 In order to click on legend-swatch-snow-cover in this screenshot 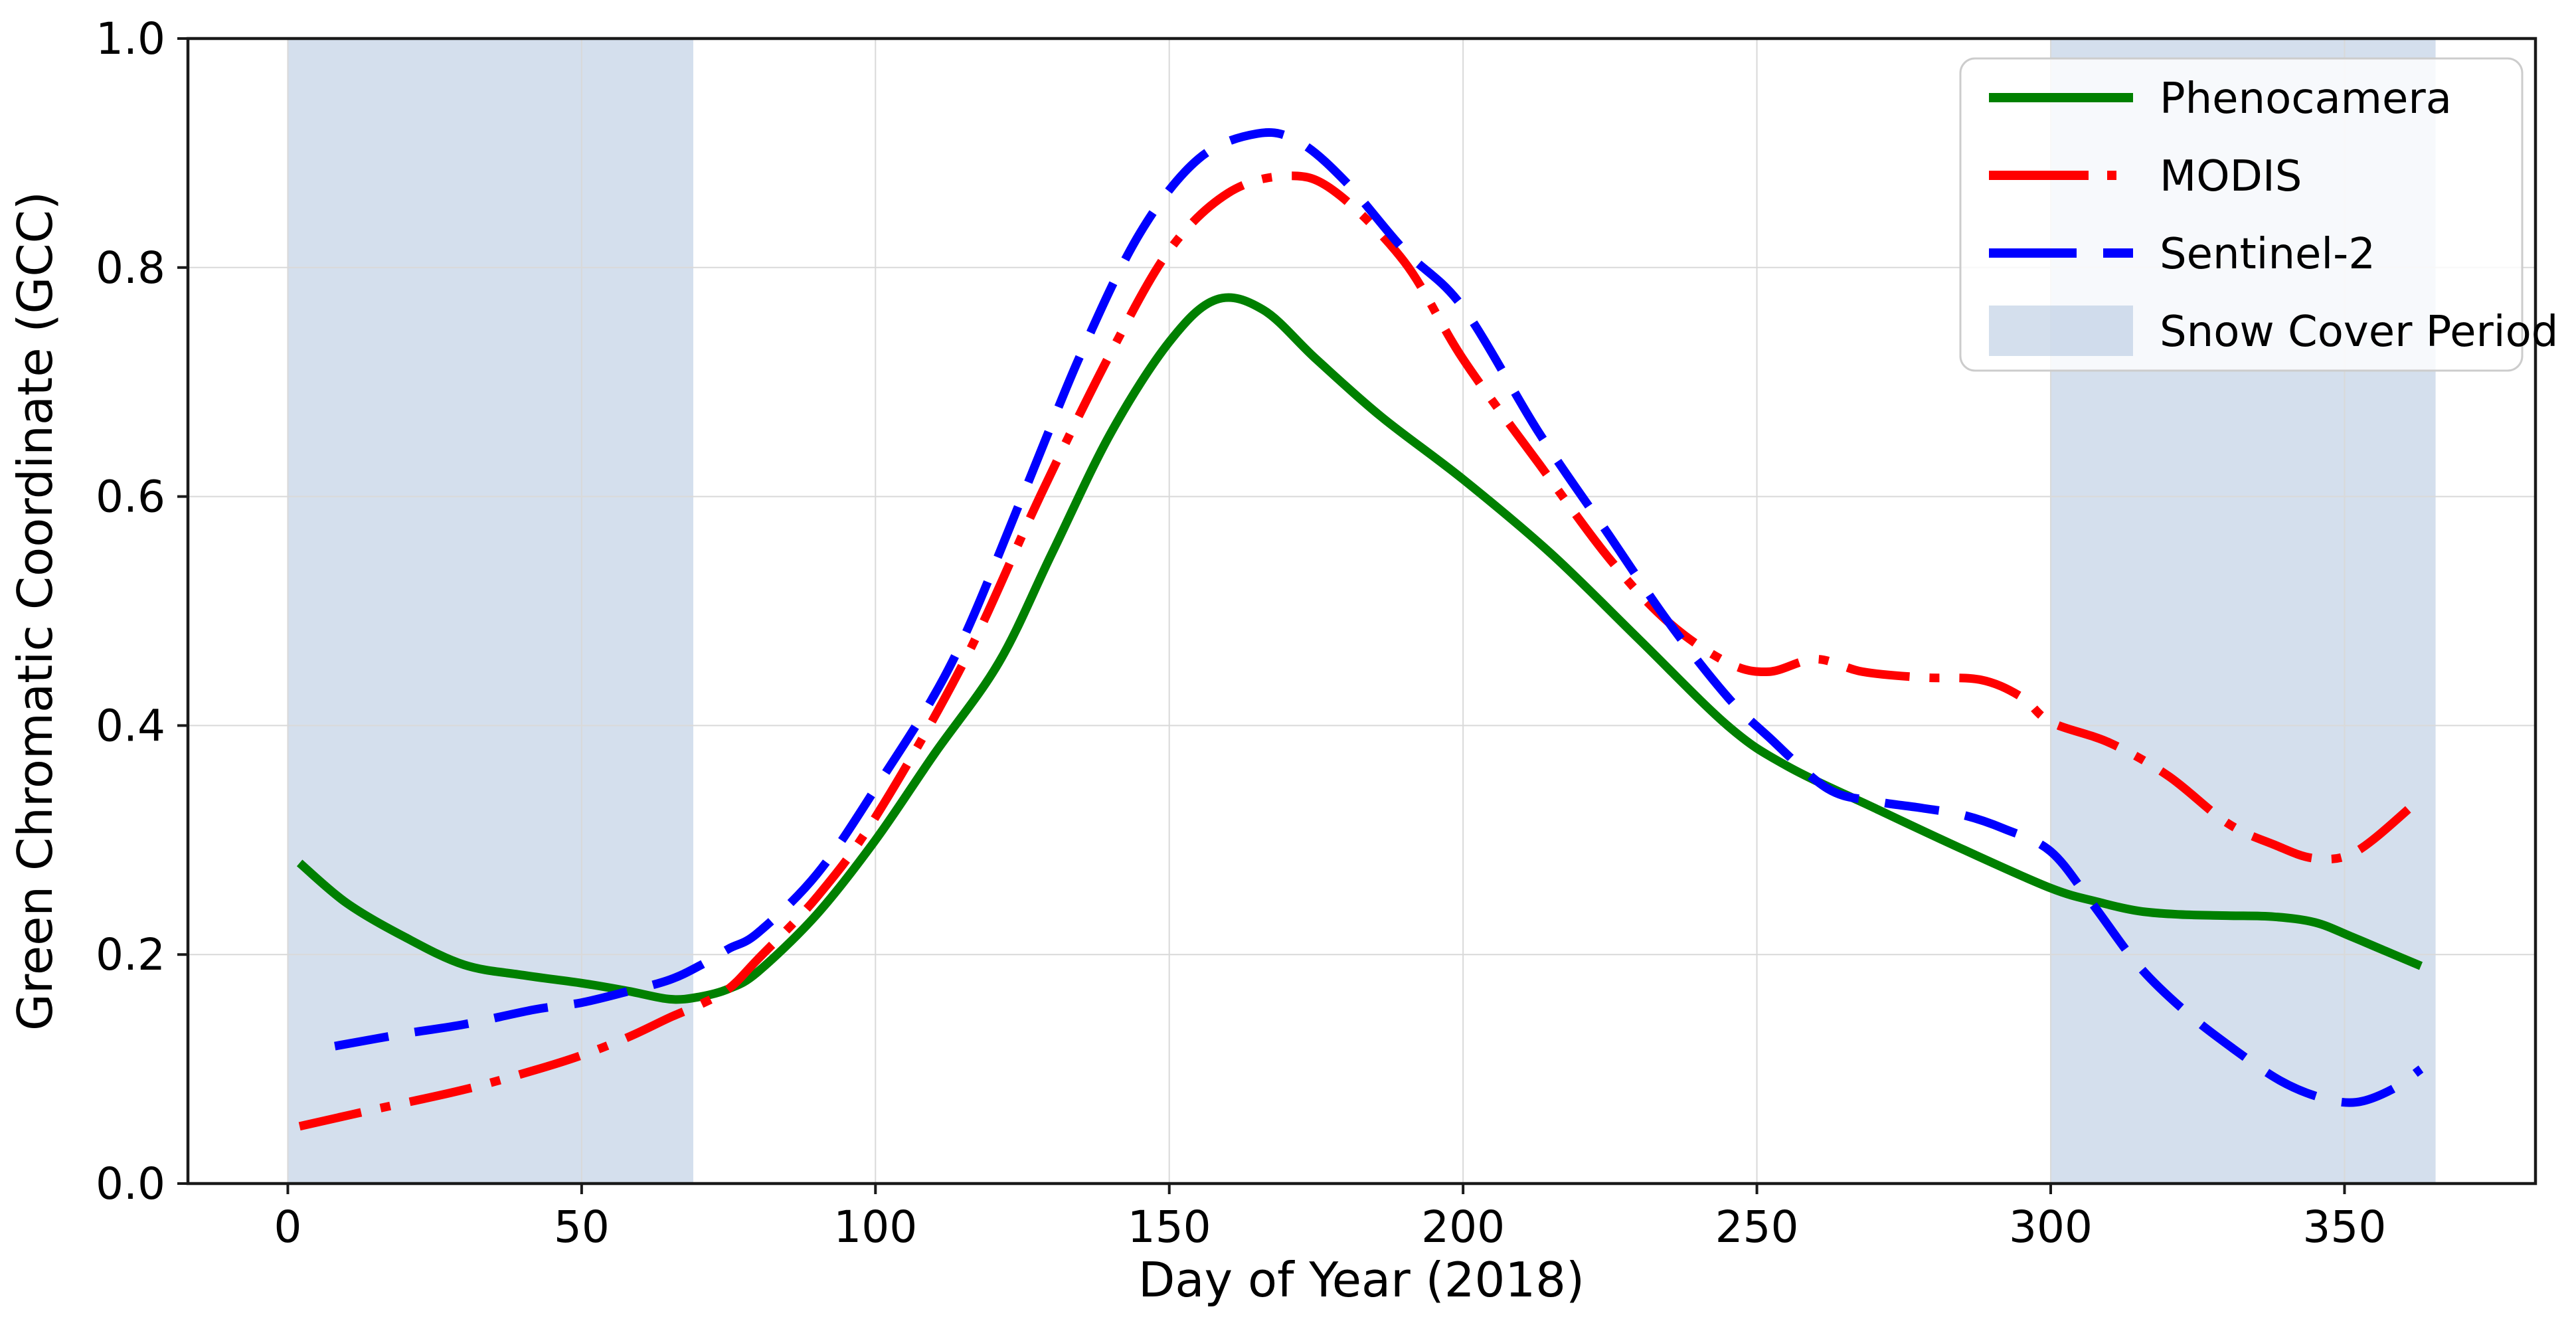, I will do `click(2061, 331)`.